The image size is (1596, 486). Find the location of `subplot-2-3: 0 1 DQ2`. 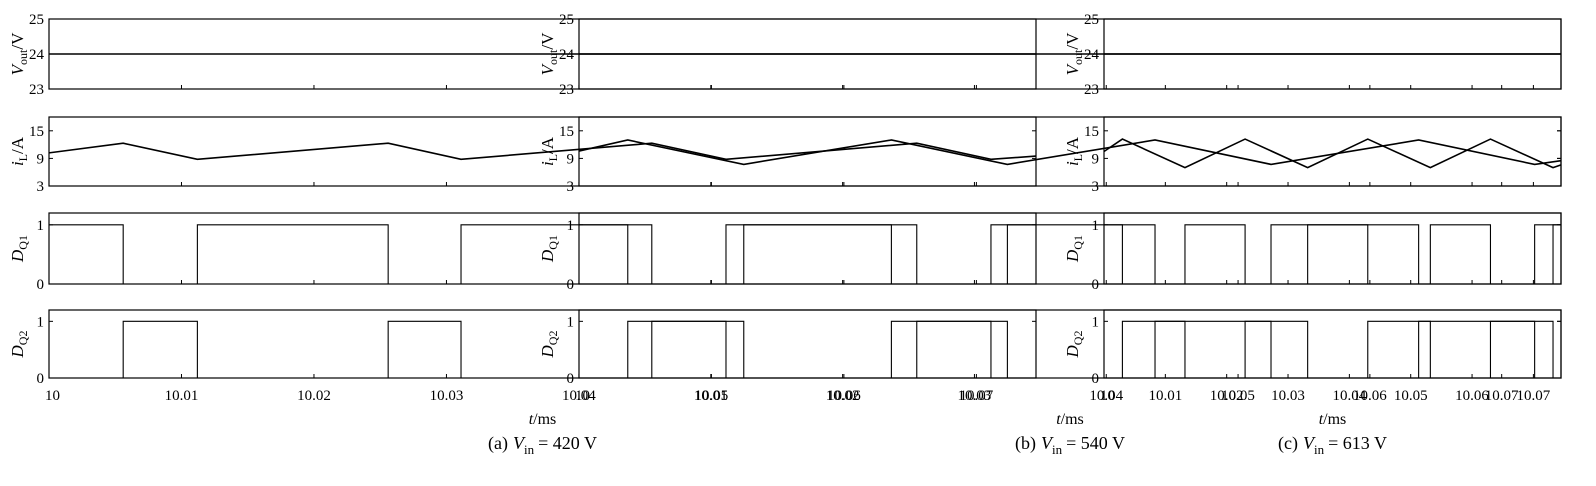

subplot-2-3: 0 1 DQ2 is located at coordinates (1312, 348).